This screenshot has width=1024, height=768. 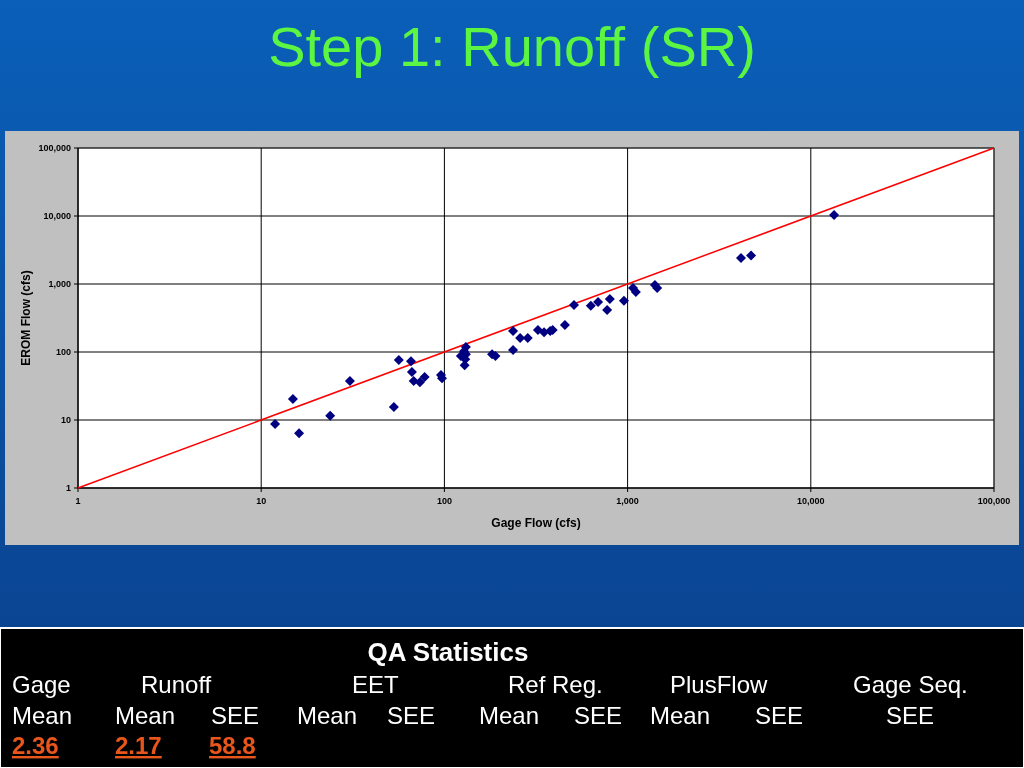 What do you see at coordinates (444, 501) in the screenshot?
I see `x-tick-label: 100` at bounding box center [444, 501].